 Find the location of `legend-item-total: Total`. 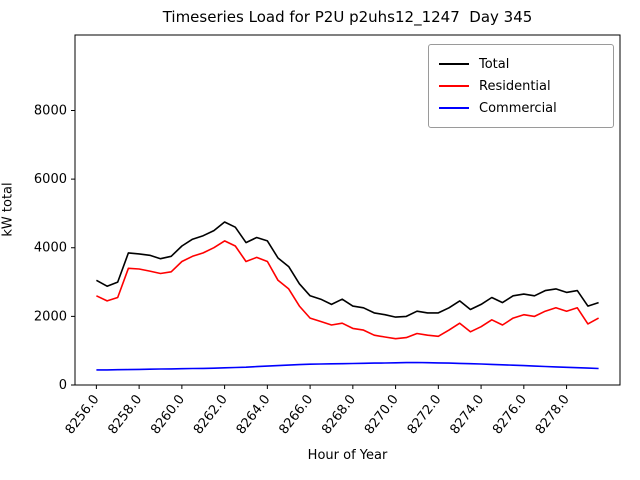

legend-item-total: Total is located at coordinates (521, 64).